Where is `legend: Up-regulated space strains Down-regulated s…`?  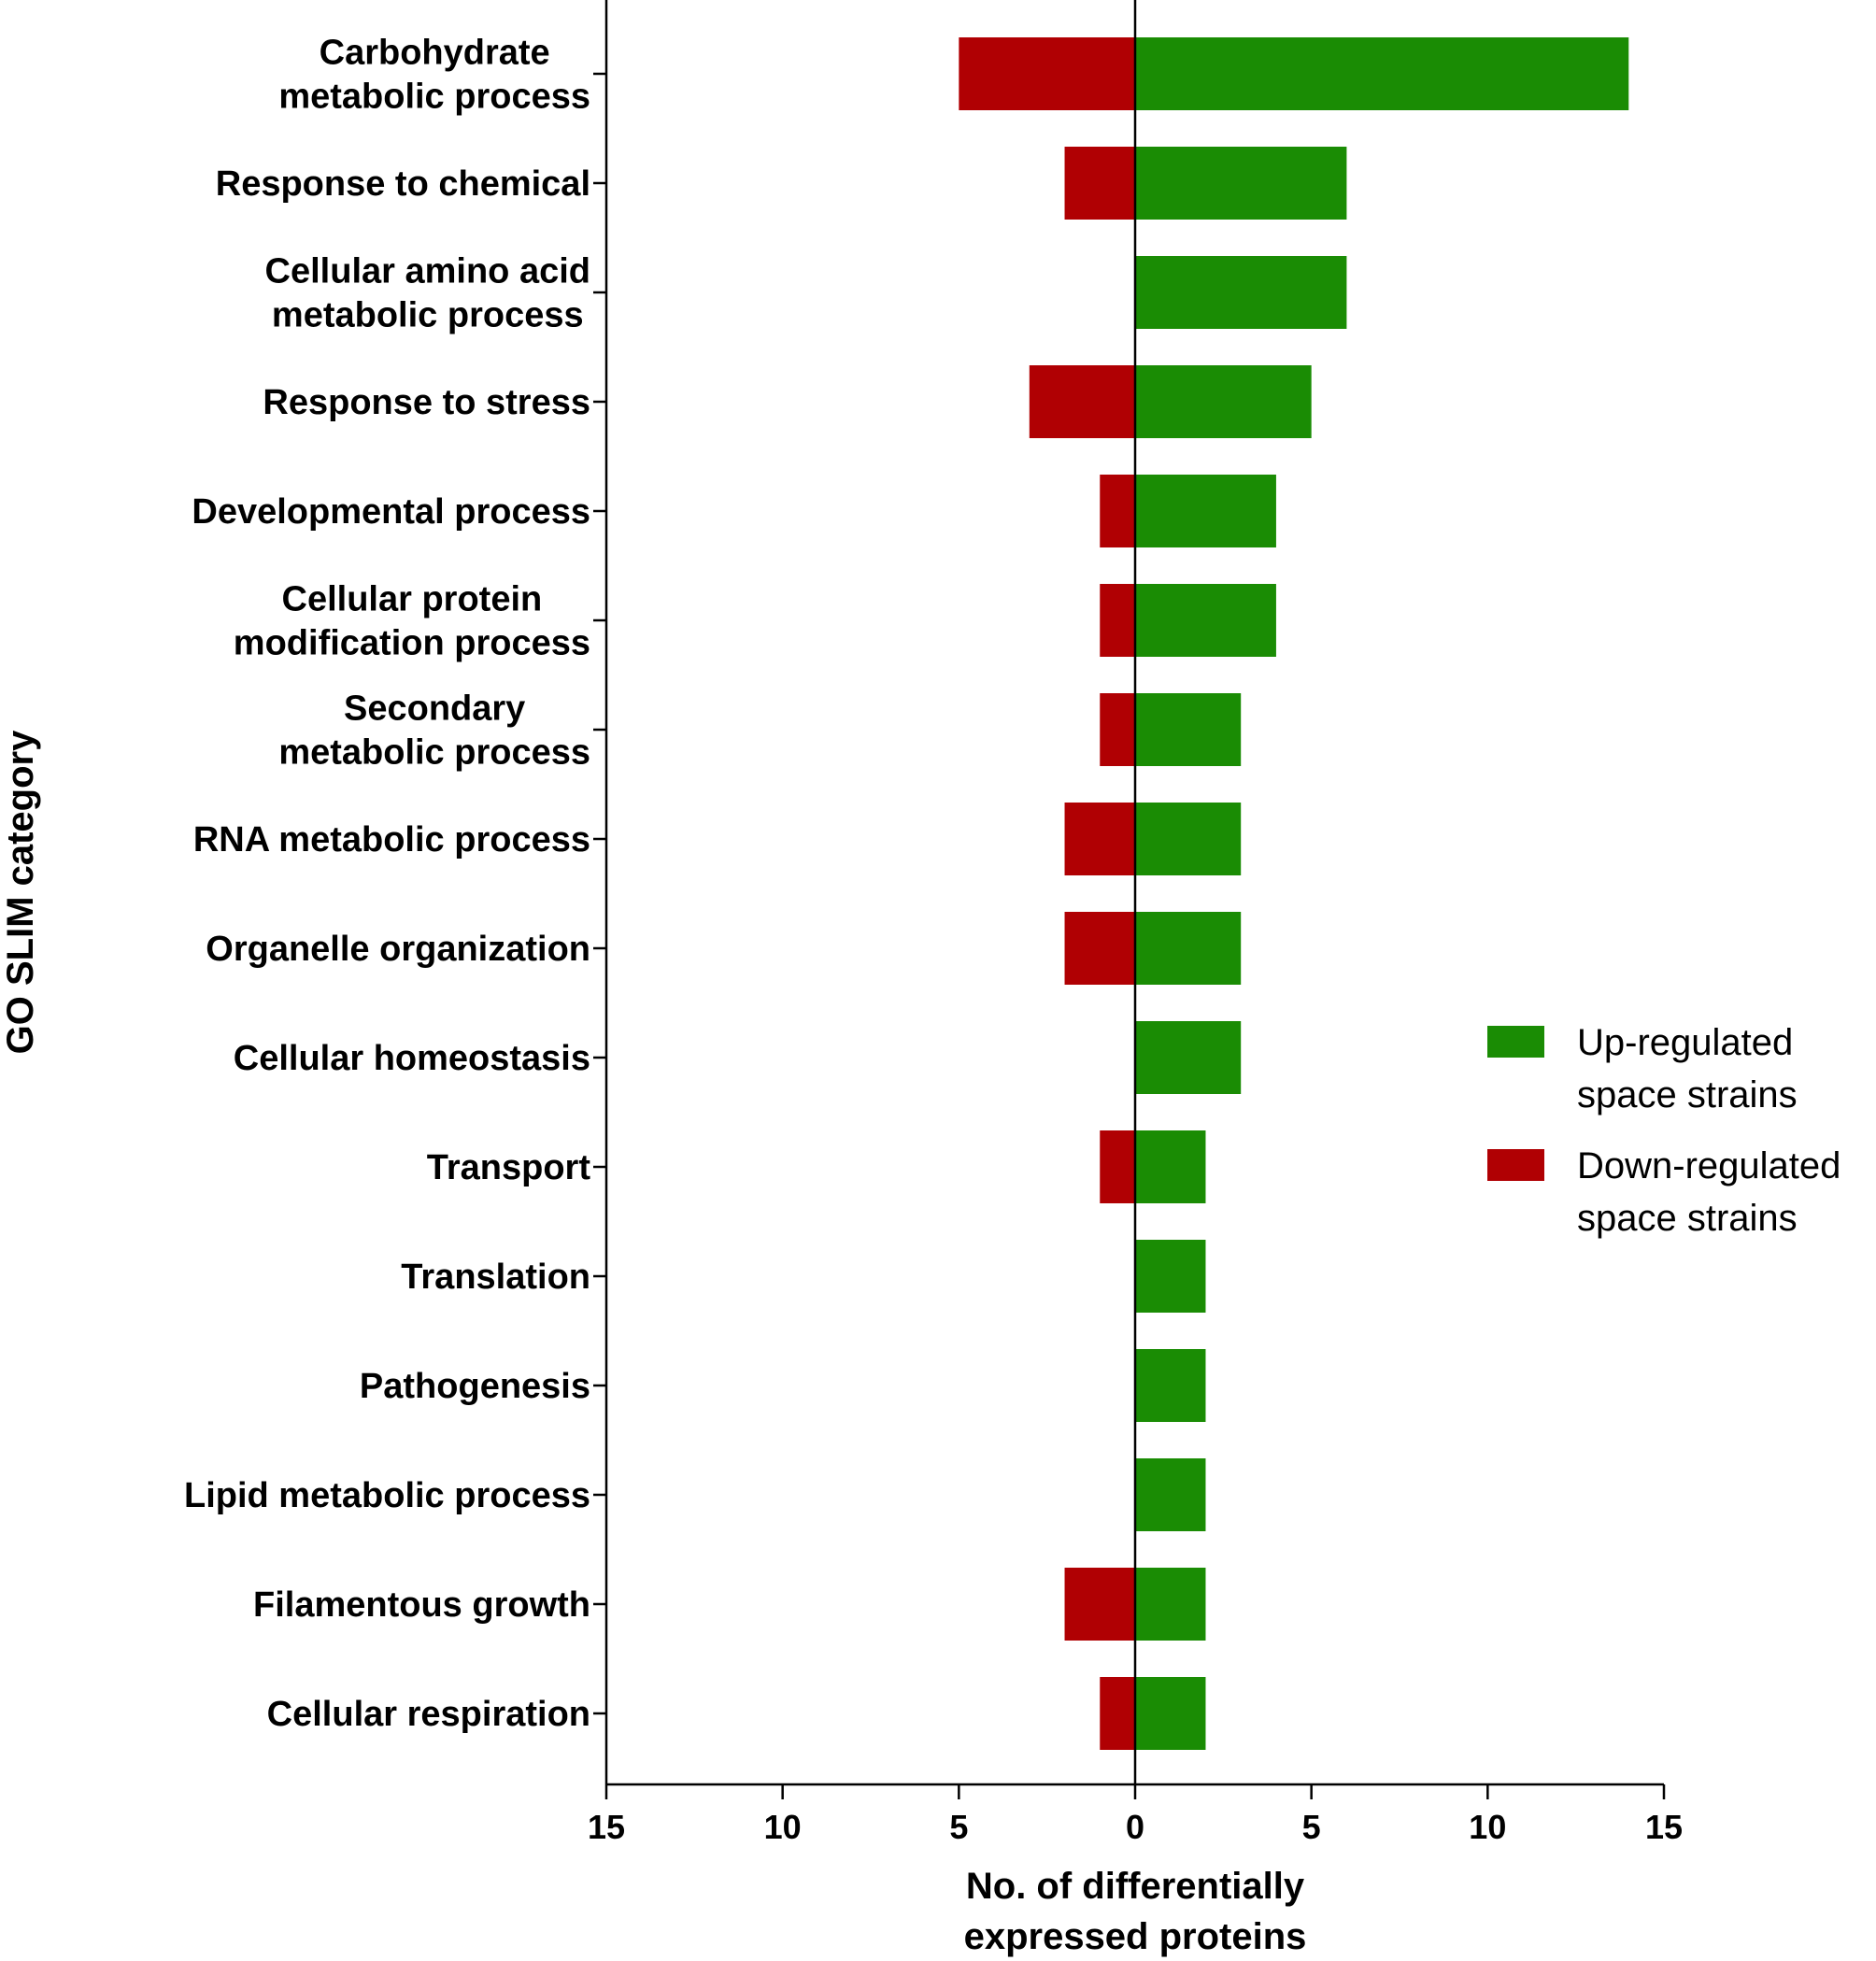
legend: Up-regulated space strains Down-regulated s… is located at coordinates (1663, 1130).